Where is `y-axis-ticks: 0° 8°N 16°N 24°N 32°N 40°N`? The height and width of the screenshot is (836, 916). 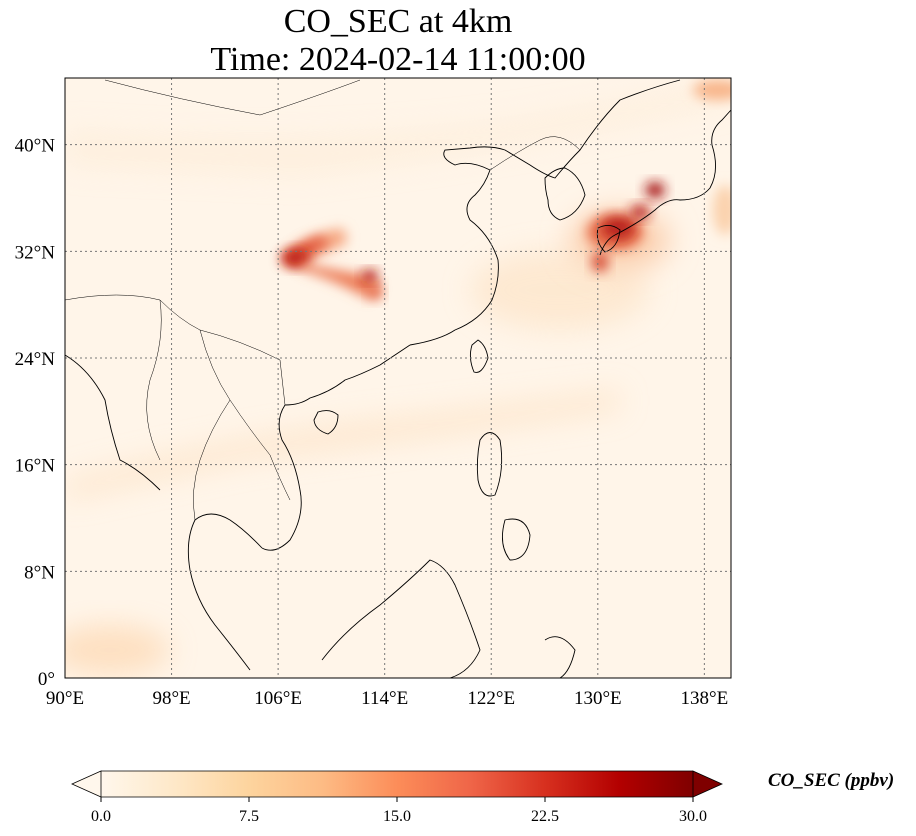 y-axis-ticks: 0° 8°N 16°N 24°N 32°N 40°N is located at coordinates (35, 413).